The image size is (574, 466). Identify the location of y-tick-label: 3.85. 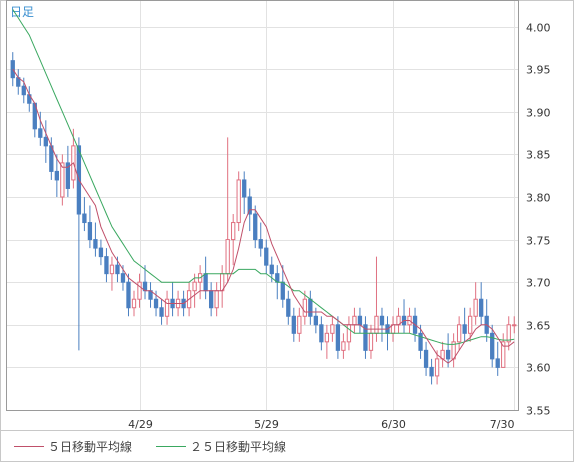
(538, 155).